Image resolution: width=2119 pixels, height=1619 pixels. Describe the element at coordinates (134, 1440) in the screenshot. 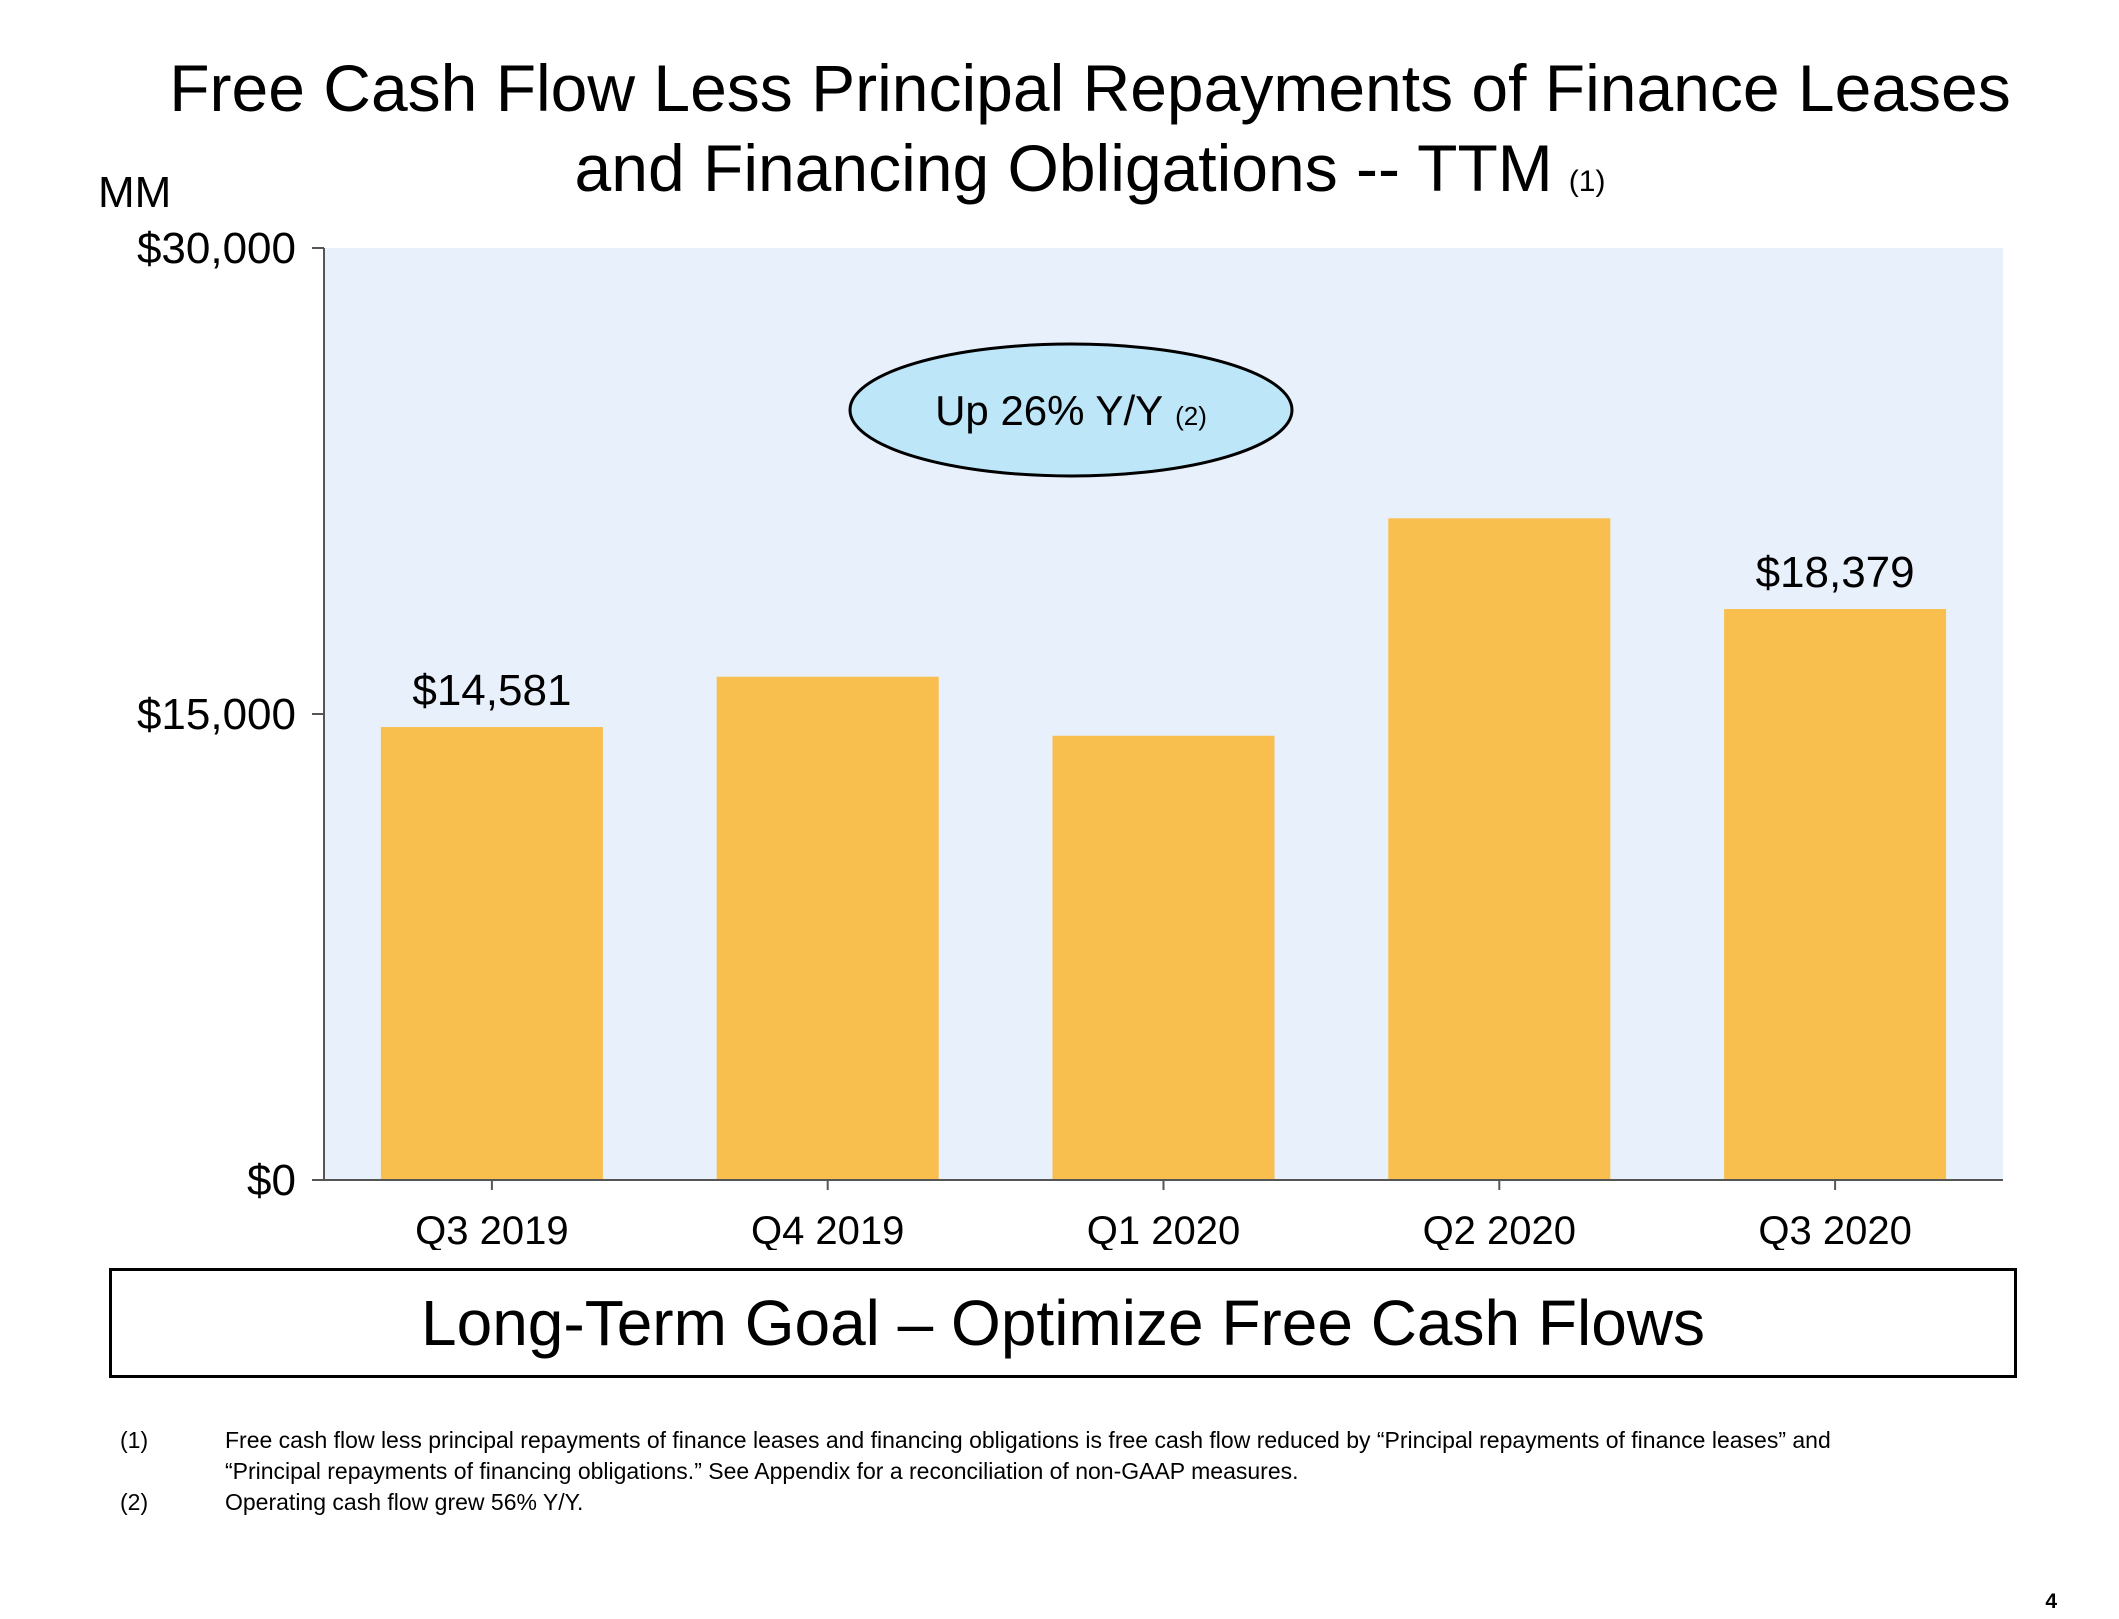

I see `footnote-1-number: (1)` at that location.